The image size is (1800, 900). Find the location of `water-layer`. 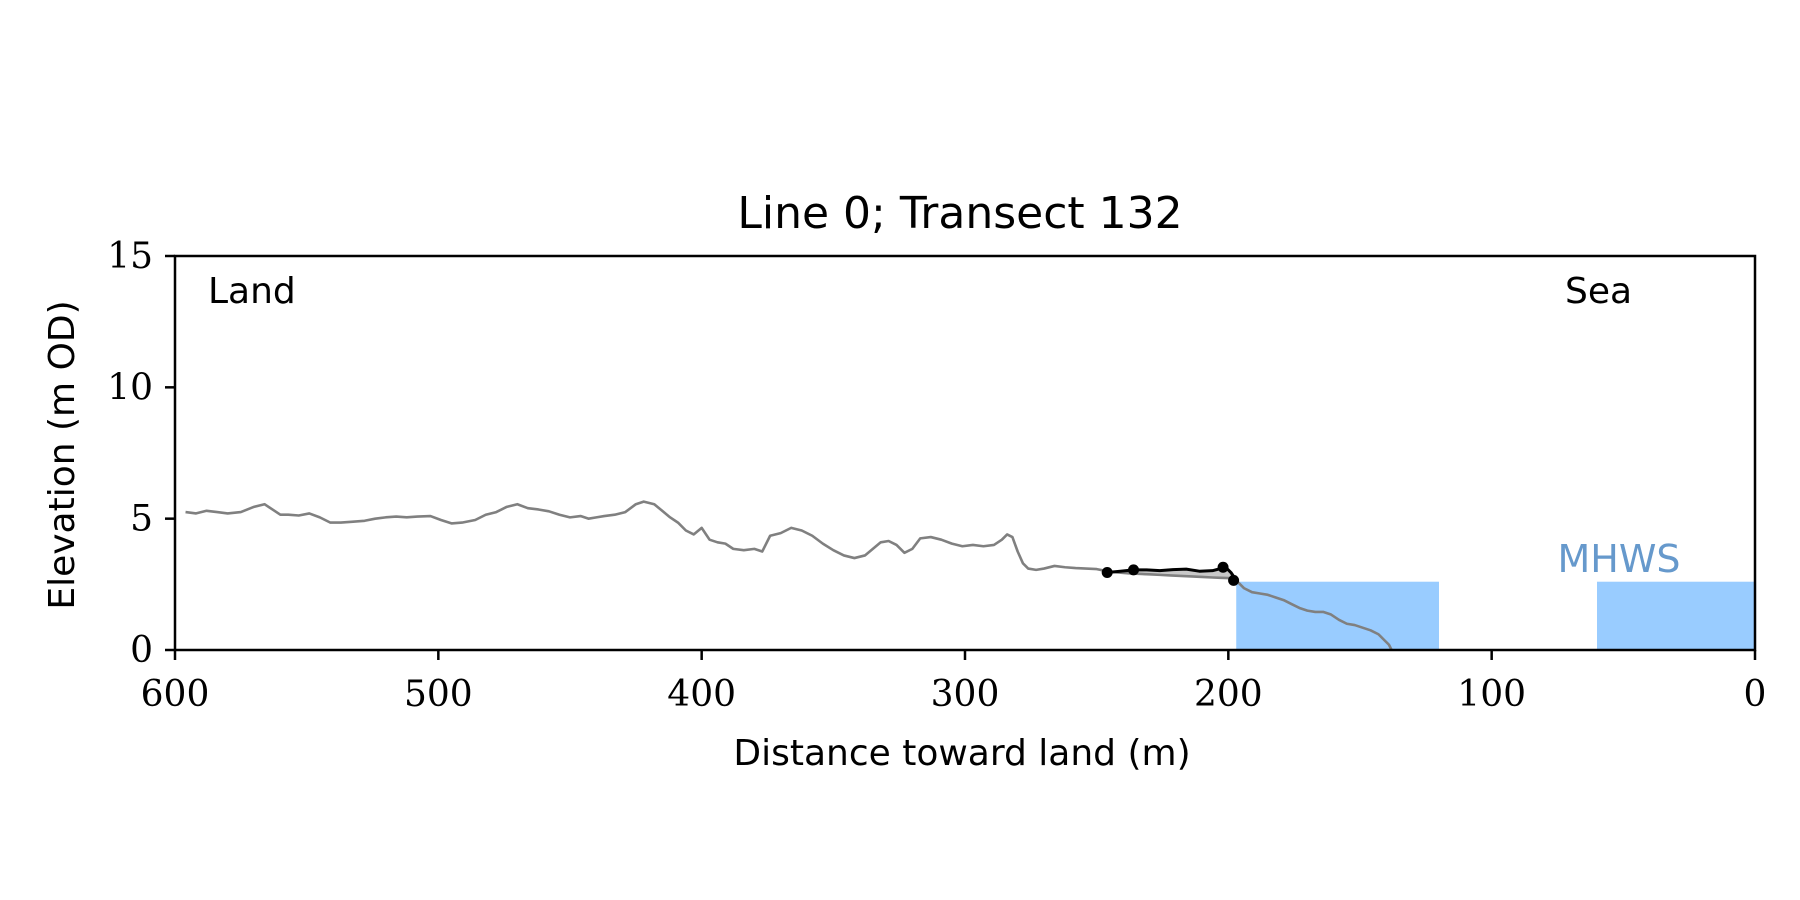

water-layer is located at coordinates (1495, 615).